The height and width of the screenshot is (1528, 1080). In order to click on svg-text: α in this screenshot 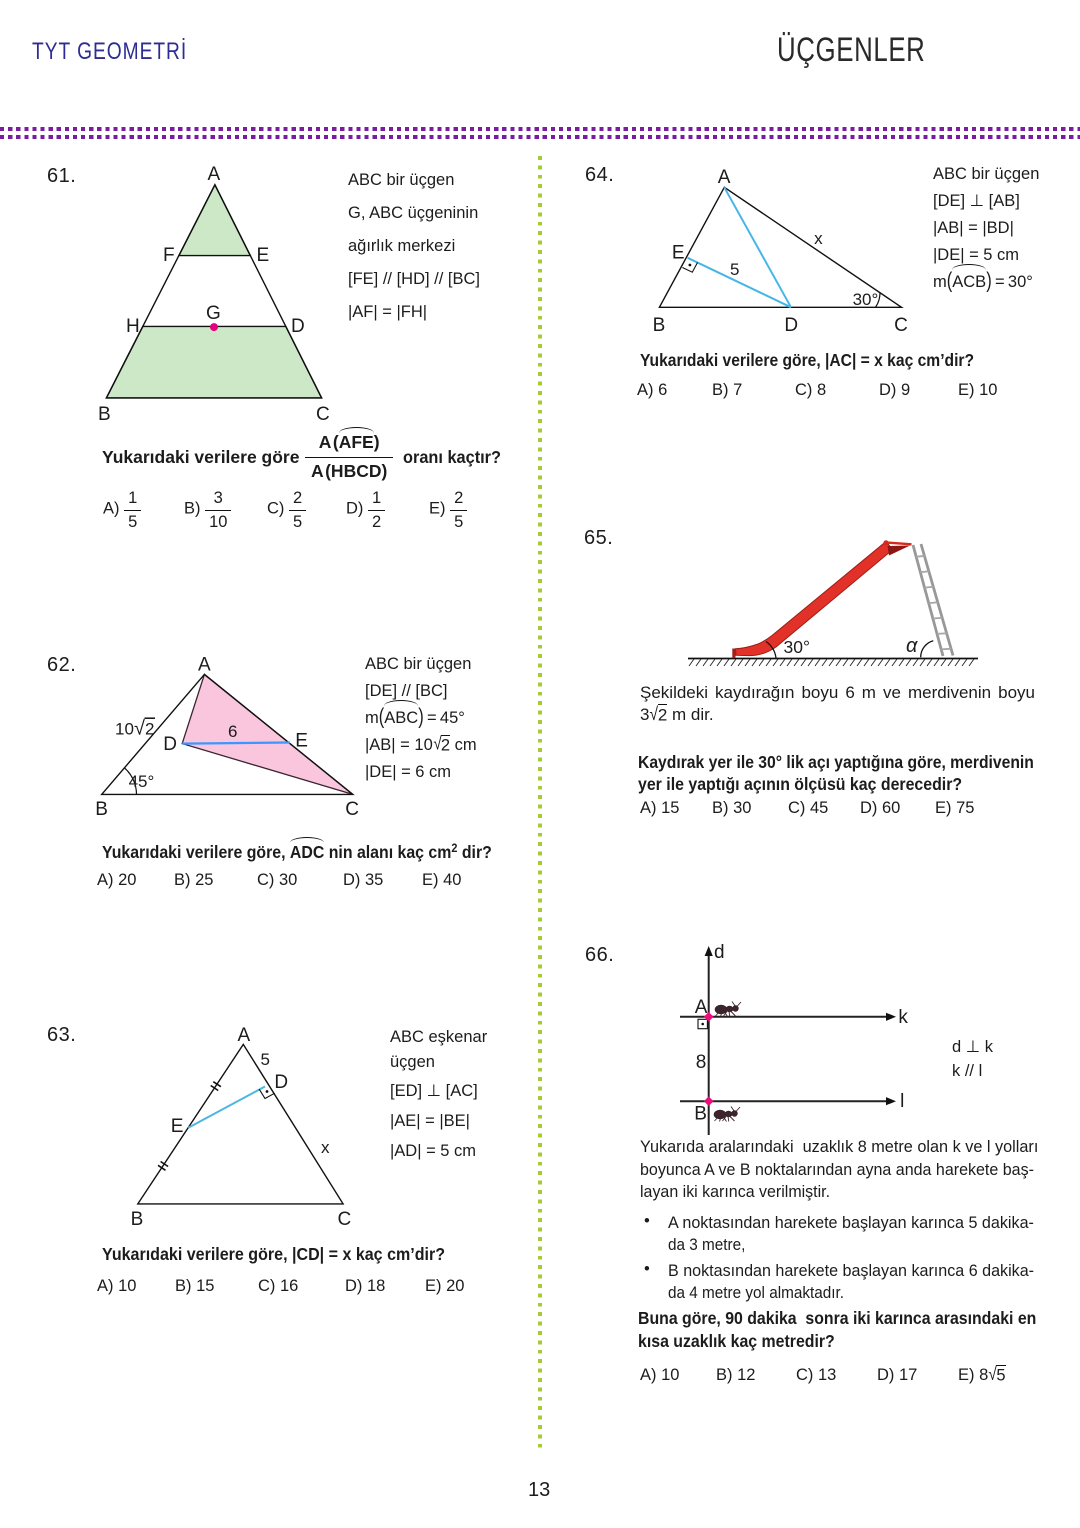, I will do `click(912, 646)`.